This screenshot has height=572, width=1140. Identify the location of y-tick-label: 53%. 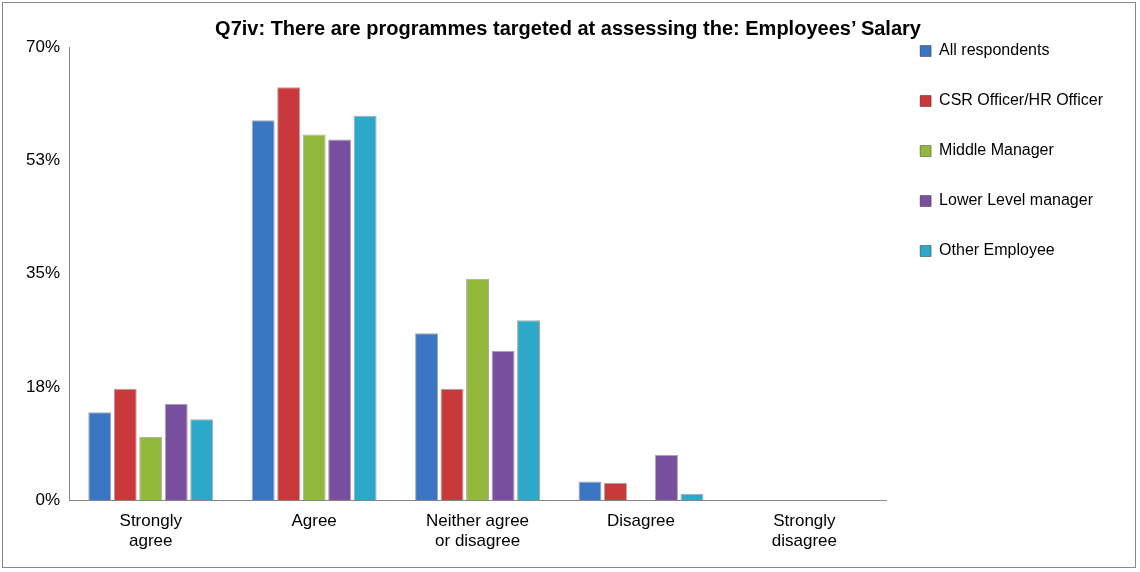
(43, 159).